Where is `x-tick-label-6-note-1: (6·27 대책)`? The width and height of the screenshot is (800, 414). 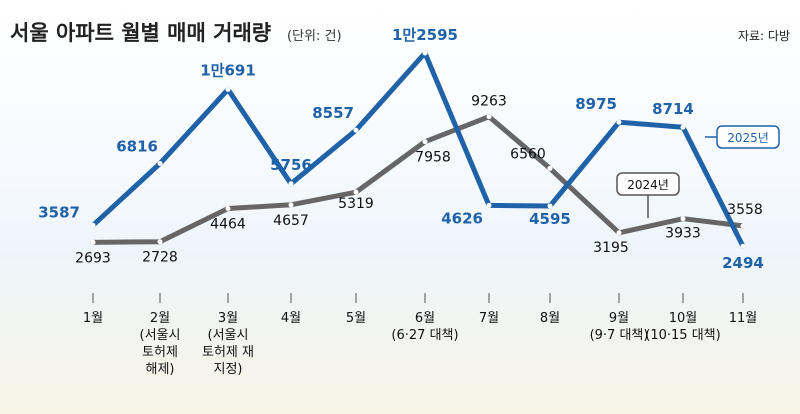
x-tick-label-6-note-1: (6·27 대책) is located at coordinates (424, 335).